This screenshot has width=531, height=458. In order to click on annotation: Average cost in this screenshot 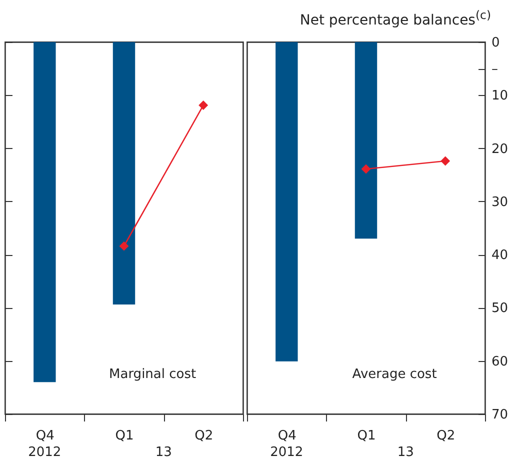, I will do `click(394, 374)`.